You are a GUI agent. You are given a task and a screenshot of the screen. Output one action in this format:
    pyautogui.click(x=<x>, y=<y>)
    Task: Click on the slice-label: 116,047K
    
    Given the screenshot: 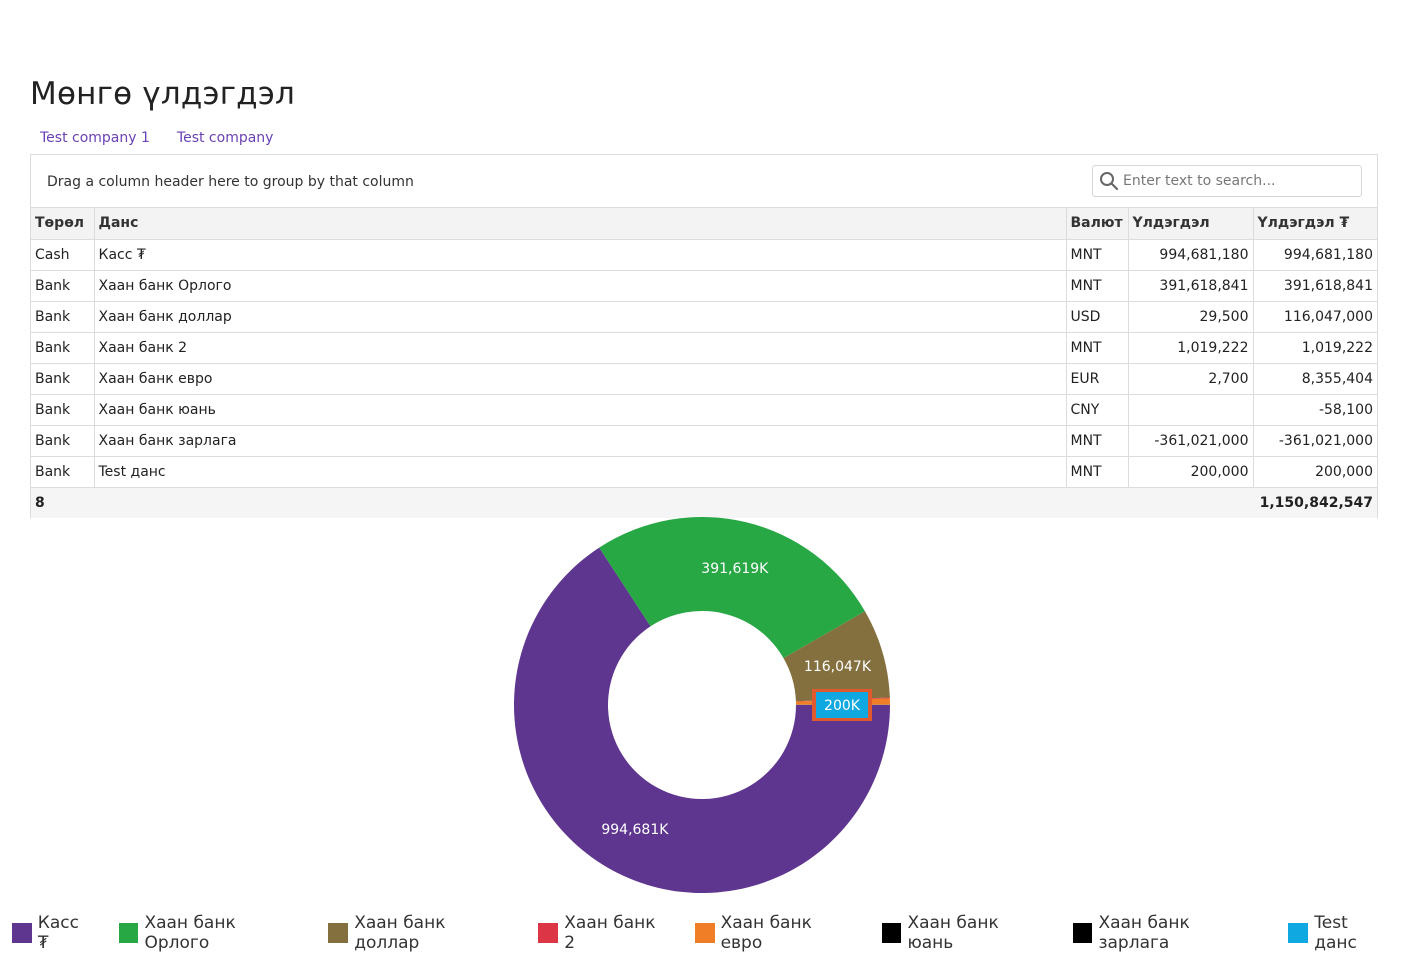 What is the action you would take?
    pyautogui.click(x=838, y=667)
    